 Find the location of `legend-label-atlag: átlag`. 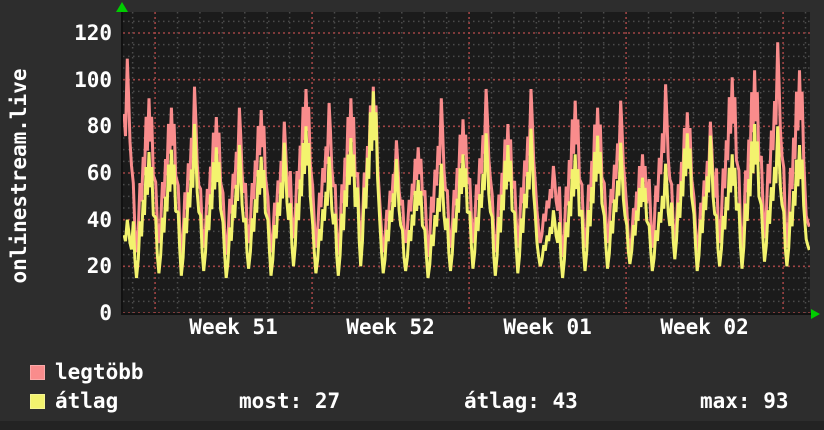

legend-label-atlag: átlag is located at coordinates (87, 401).